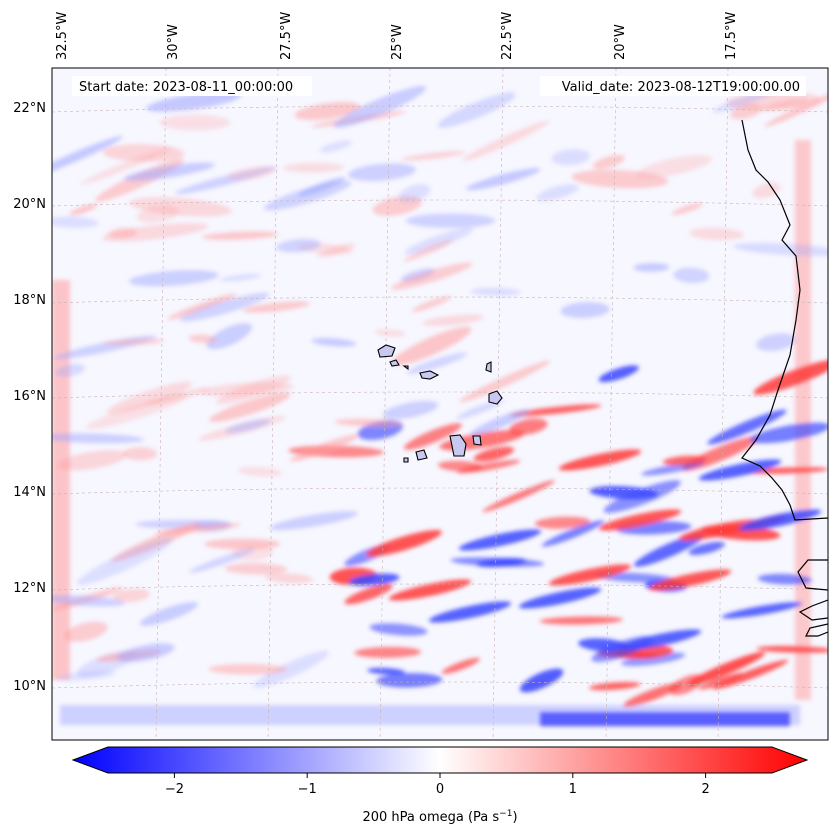 Image resolution: width=837 pixels, height=839 pixels. I want to click on lon-label: 17.5°W, so click(731, 36).